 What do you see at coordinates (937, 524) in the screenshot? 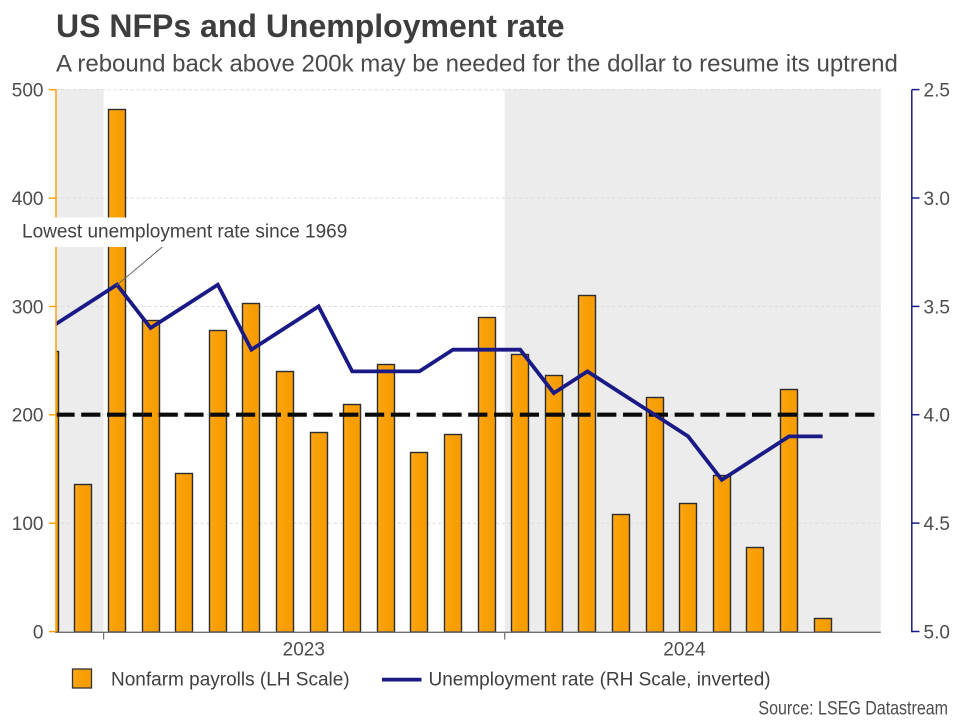
I see `svg-text: 4.5` at bounding box center [937, 524].